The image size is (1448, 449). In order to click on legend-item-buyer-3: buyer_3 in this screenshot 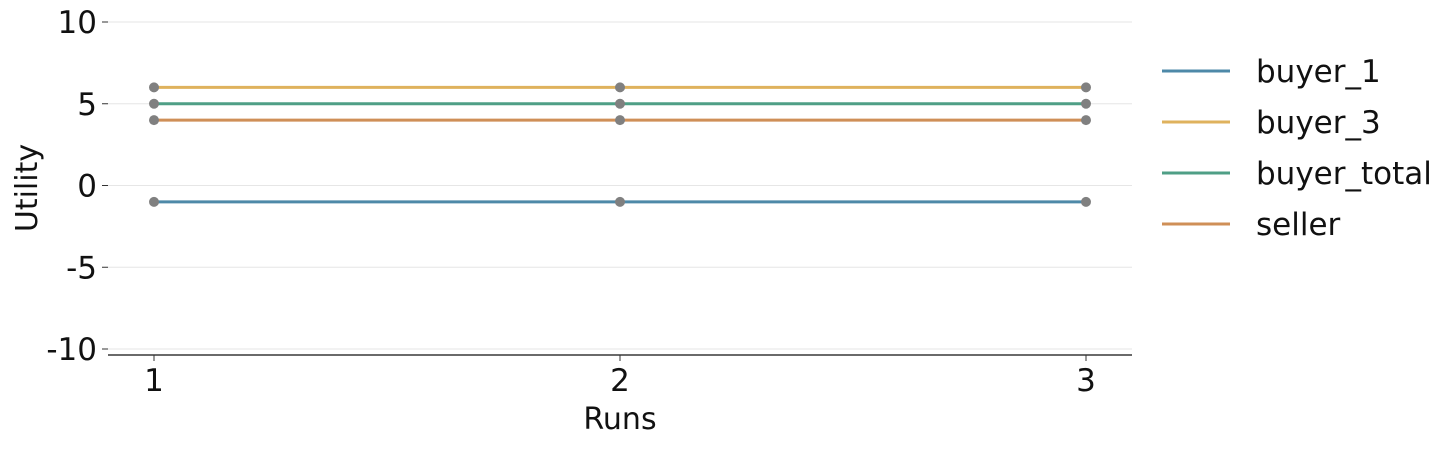, I will do `click(1271, 123)`.